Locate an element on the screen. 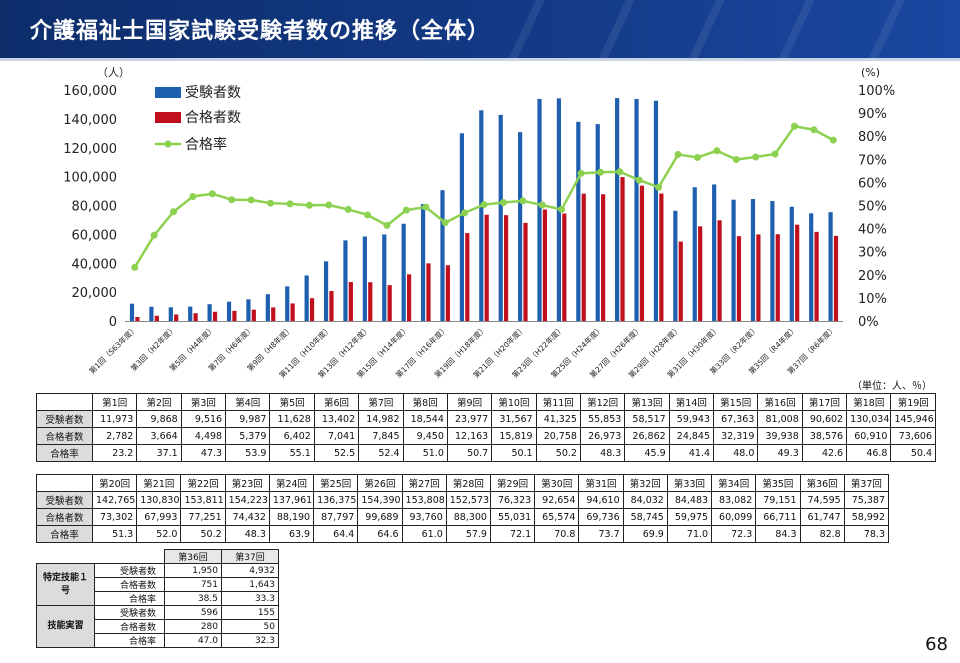  column-header: 第37回 is located at coordinates (250, 556).